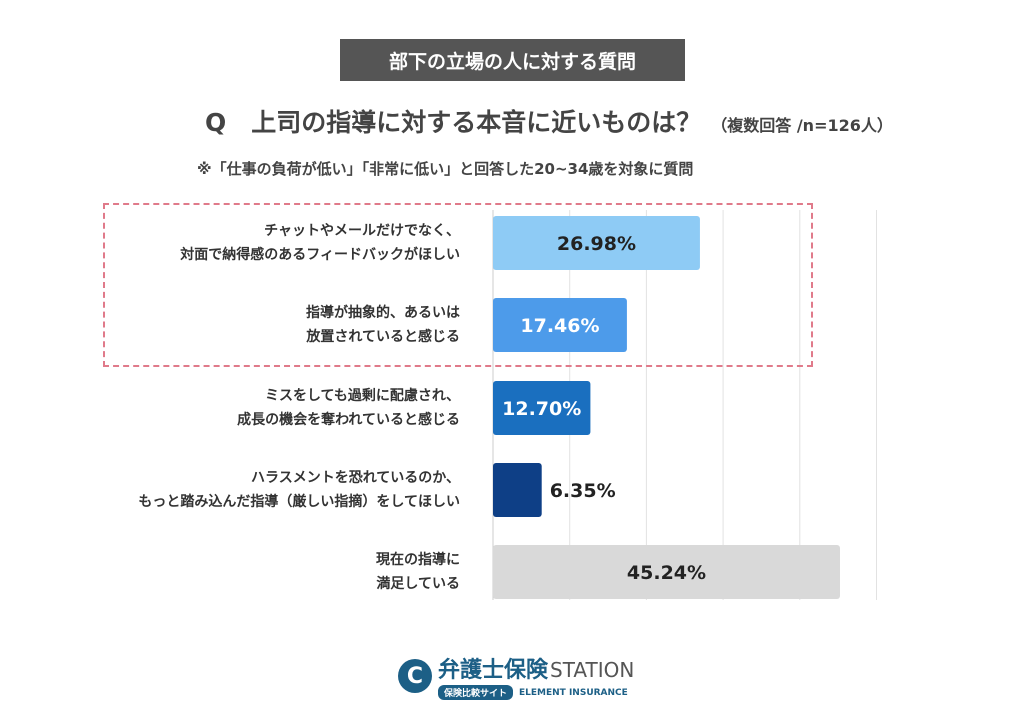 Image resolution: width=1024 pixels, height=710 pixels. I want to click on logo-mark-icon: C, so click(415, 676).